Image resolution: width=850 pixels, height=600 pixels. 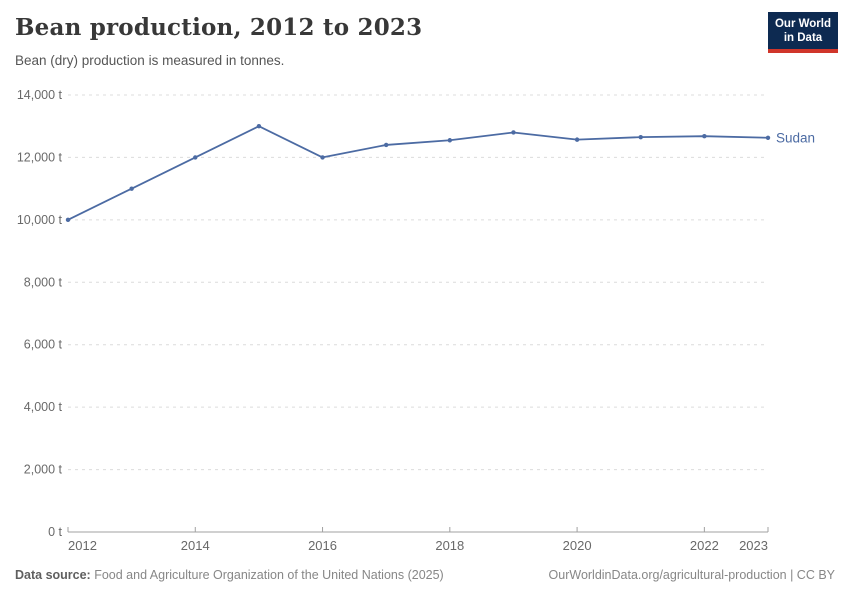 What do you see at coordinates (219, 27) in the screenshot?
I see `chart-title: Bean production, 2012 to 2023` at bounding box center [219, 27].